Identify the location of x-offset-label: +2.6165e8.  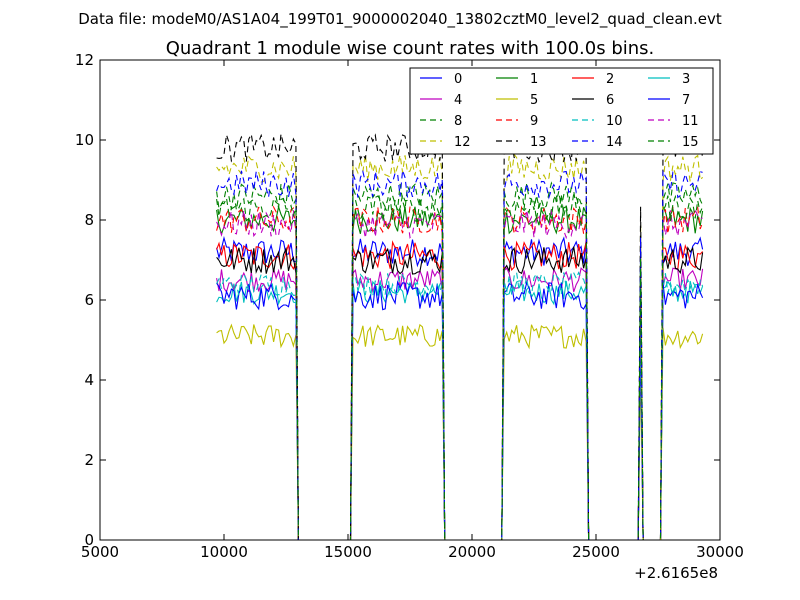
(676, 573).